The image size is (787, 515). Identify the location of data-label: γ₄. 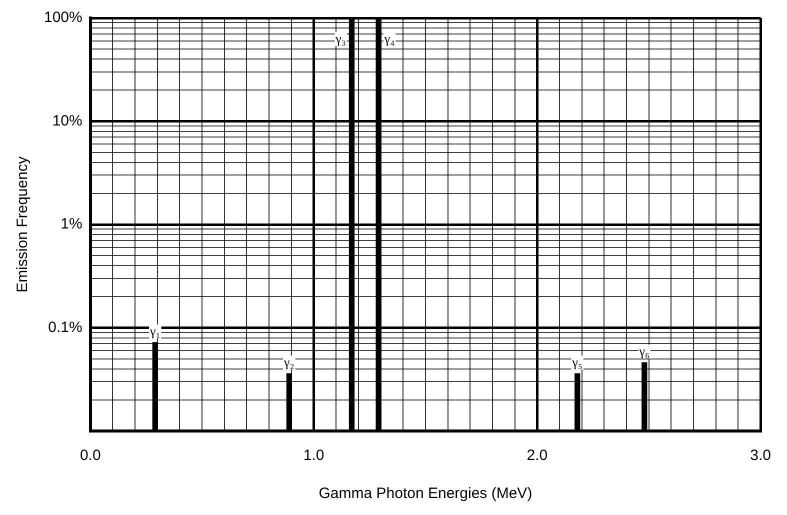
(389, 38).